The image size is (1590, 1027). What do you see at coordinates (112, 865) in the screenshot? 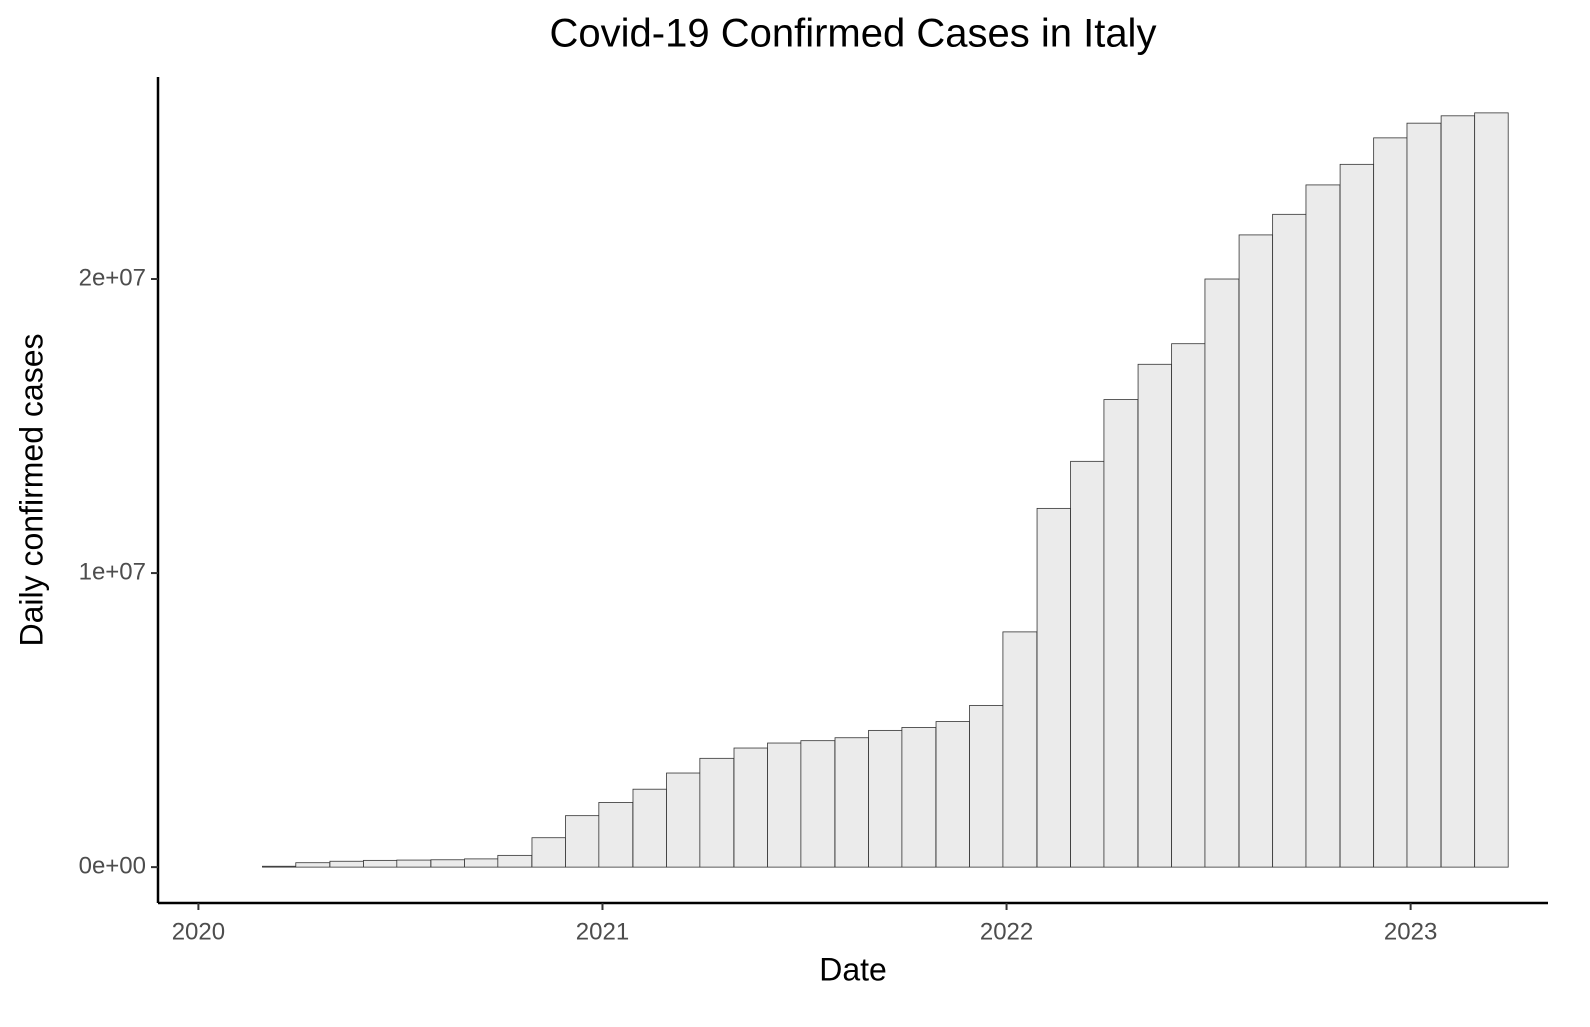
I see `y-tick-label: 0e+00` at bounding box center [112, 865].